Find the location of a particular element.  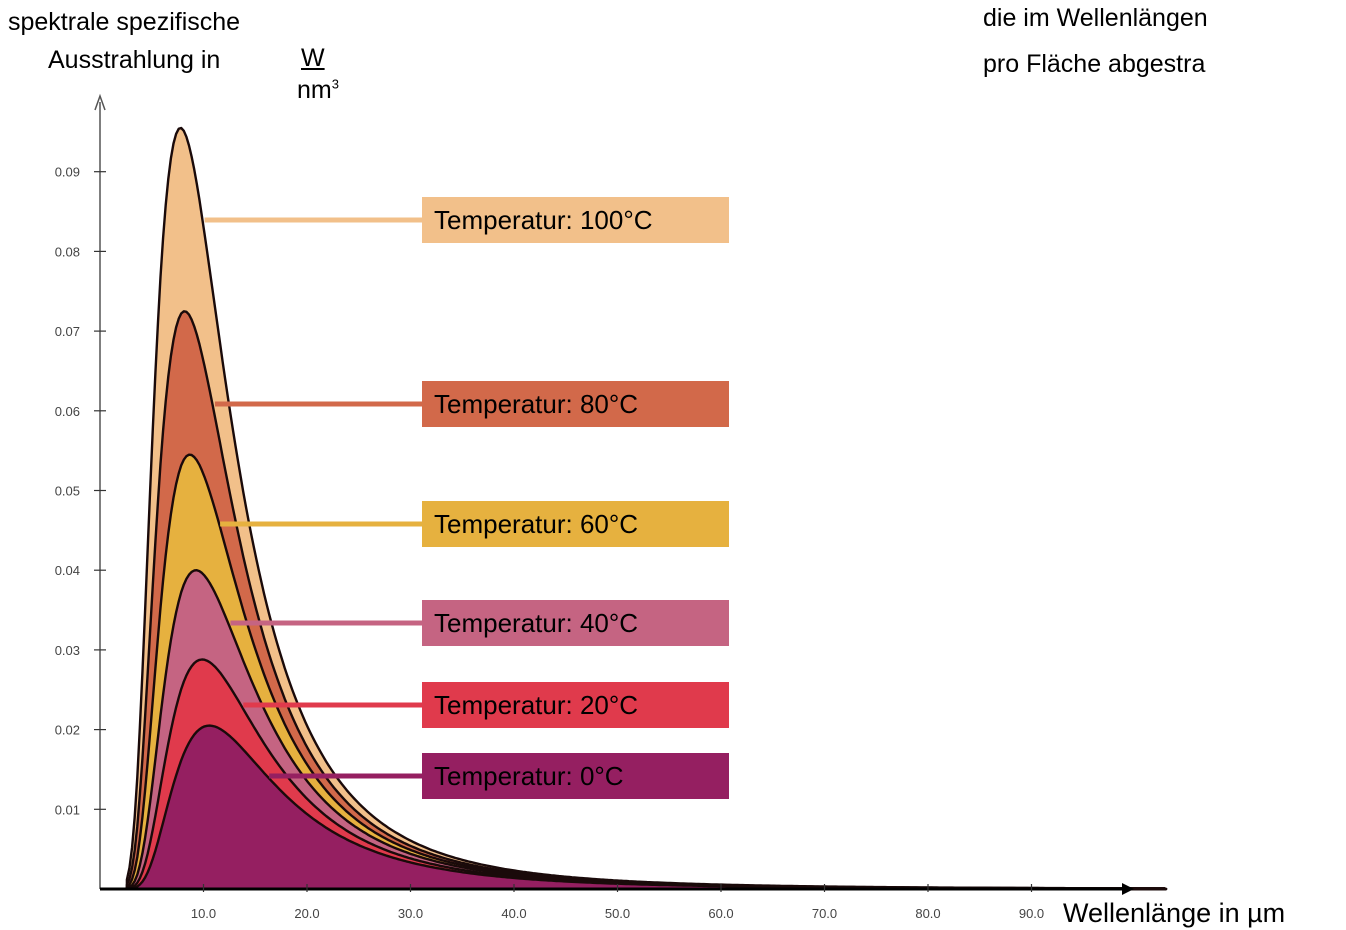

y-tick-label-0-04: 0.04 is located at coordinates (67, 570).